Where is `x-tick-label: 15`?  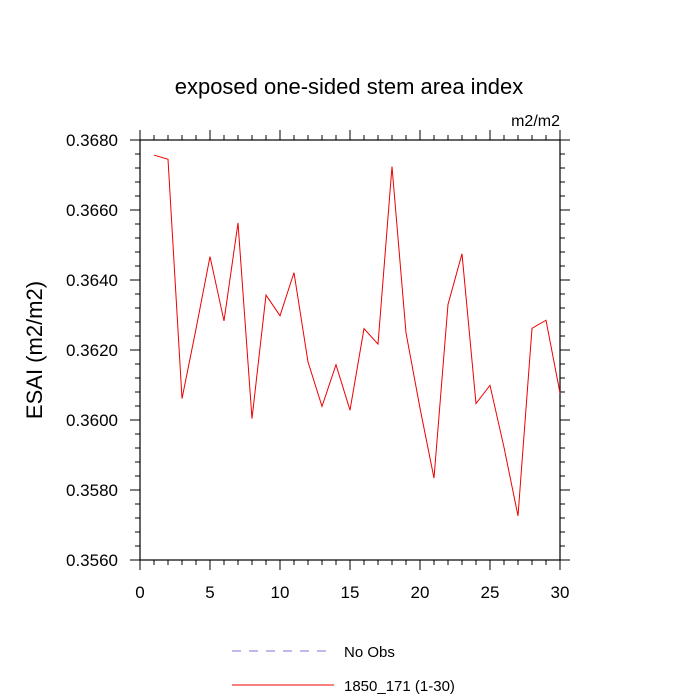 x-tick-label: 15 is located at coordinates (350, 592).